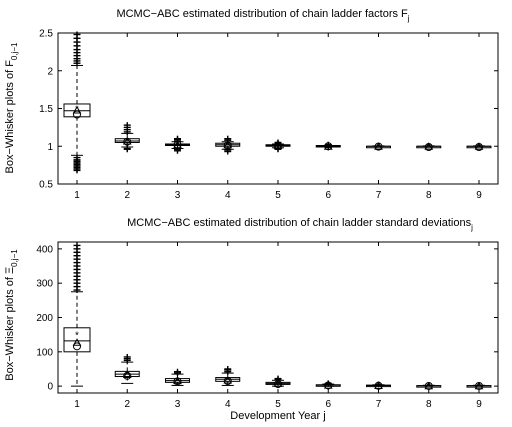 This screenshot has height=427, width=512. What do you see at coordinates (429, 195) in the screenshot?
I see `x-tick-label: 8` at bounding box center [429, 195].